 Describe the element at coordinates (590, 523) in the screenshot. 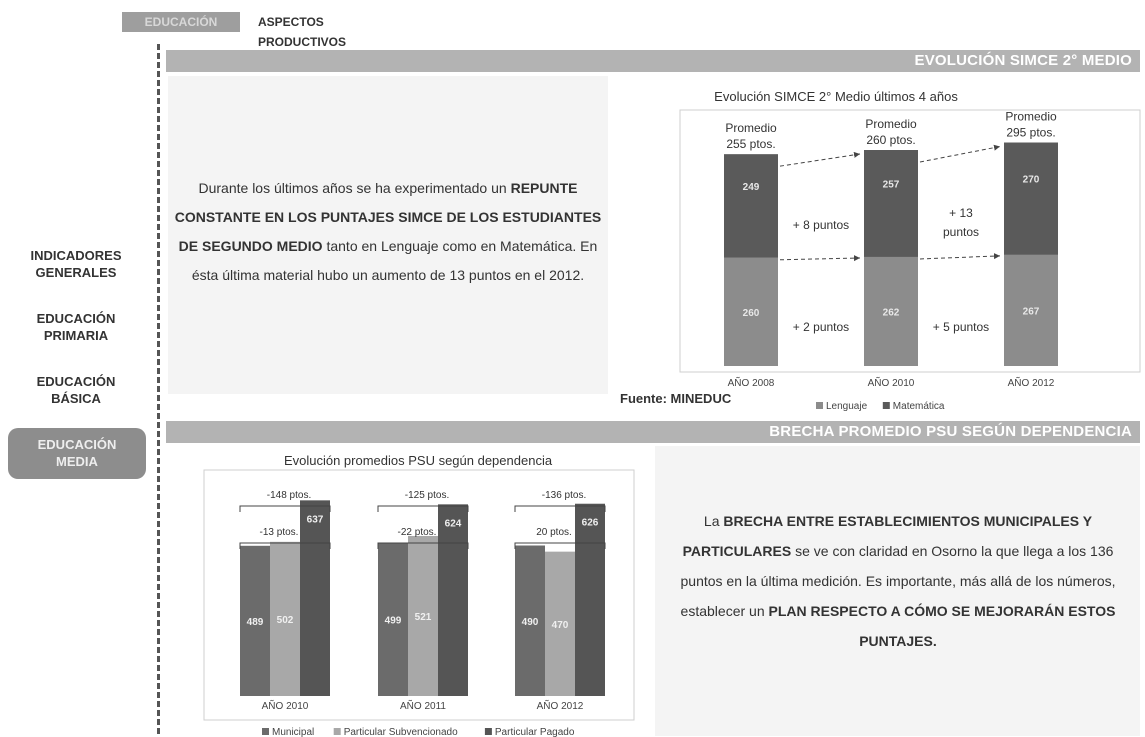

I see `data-label: 626` at that location.